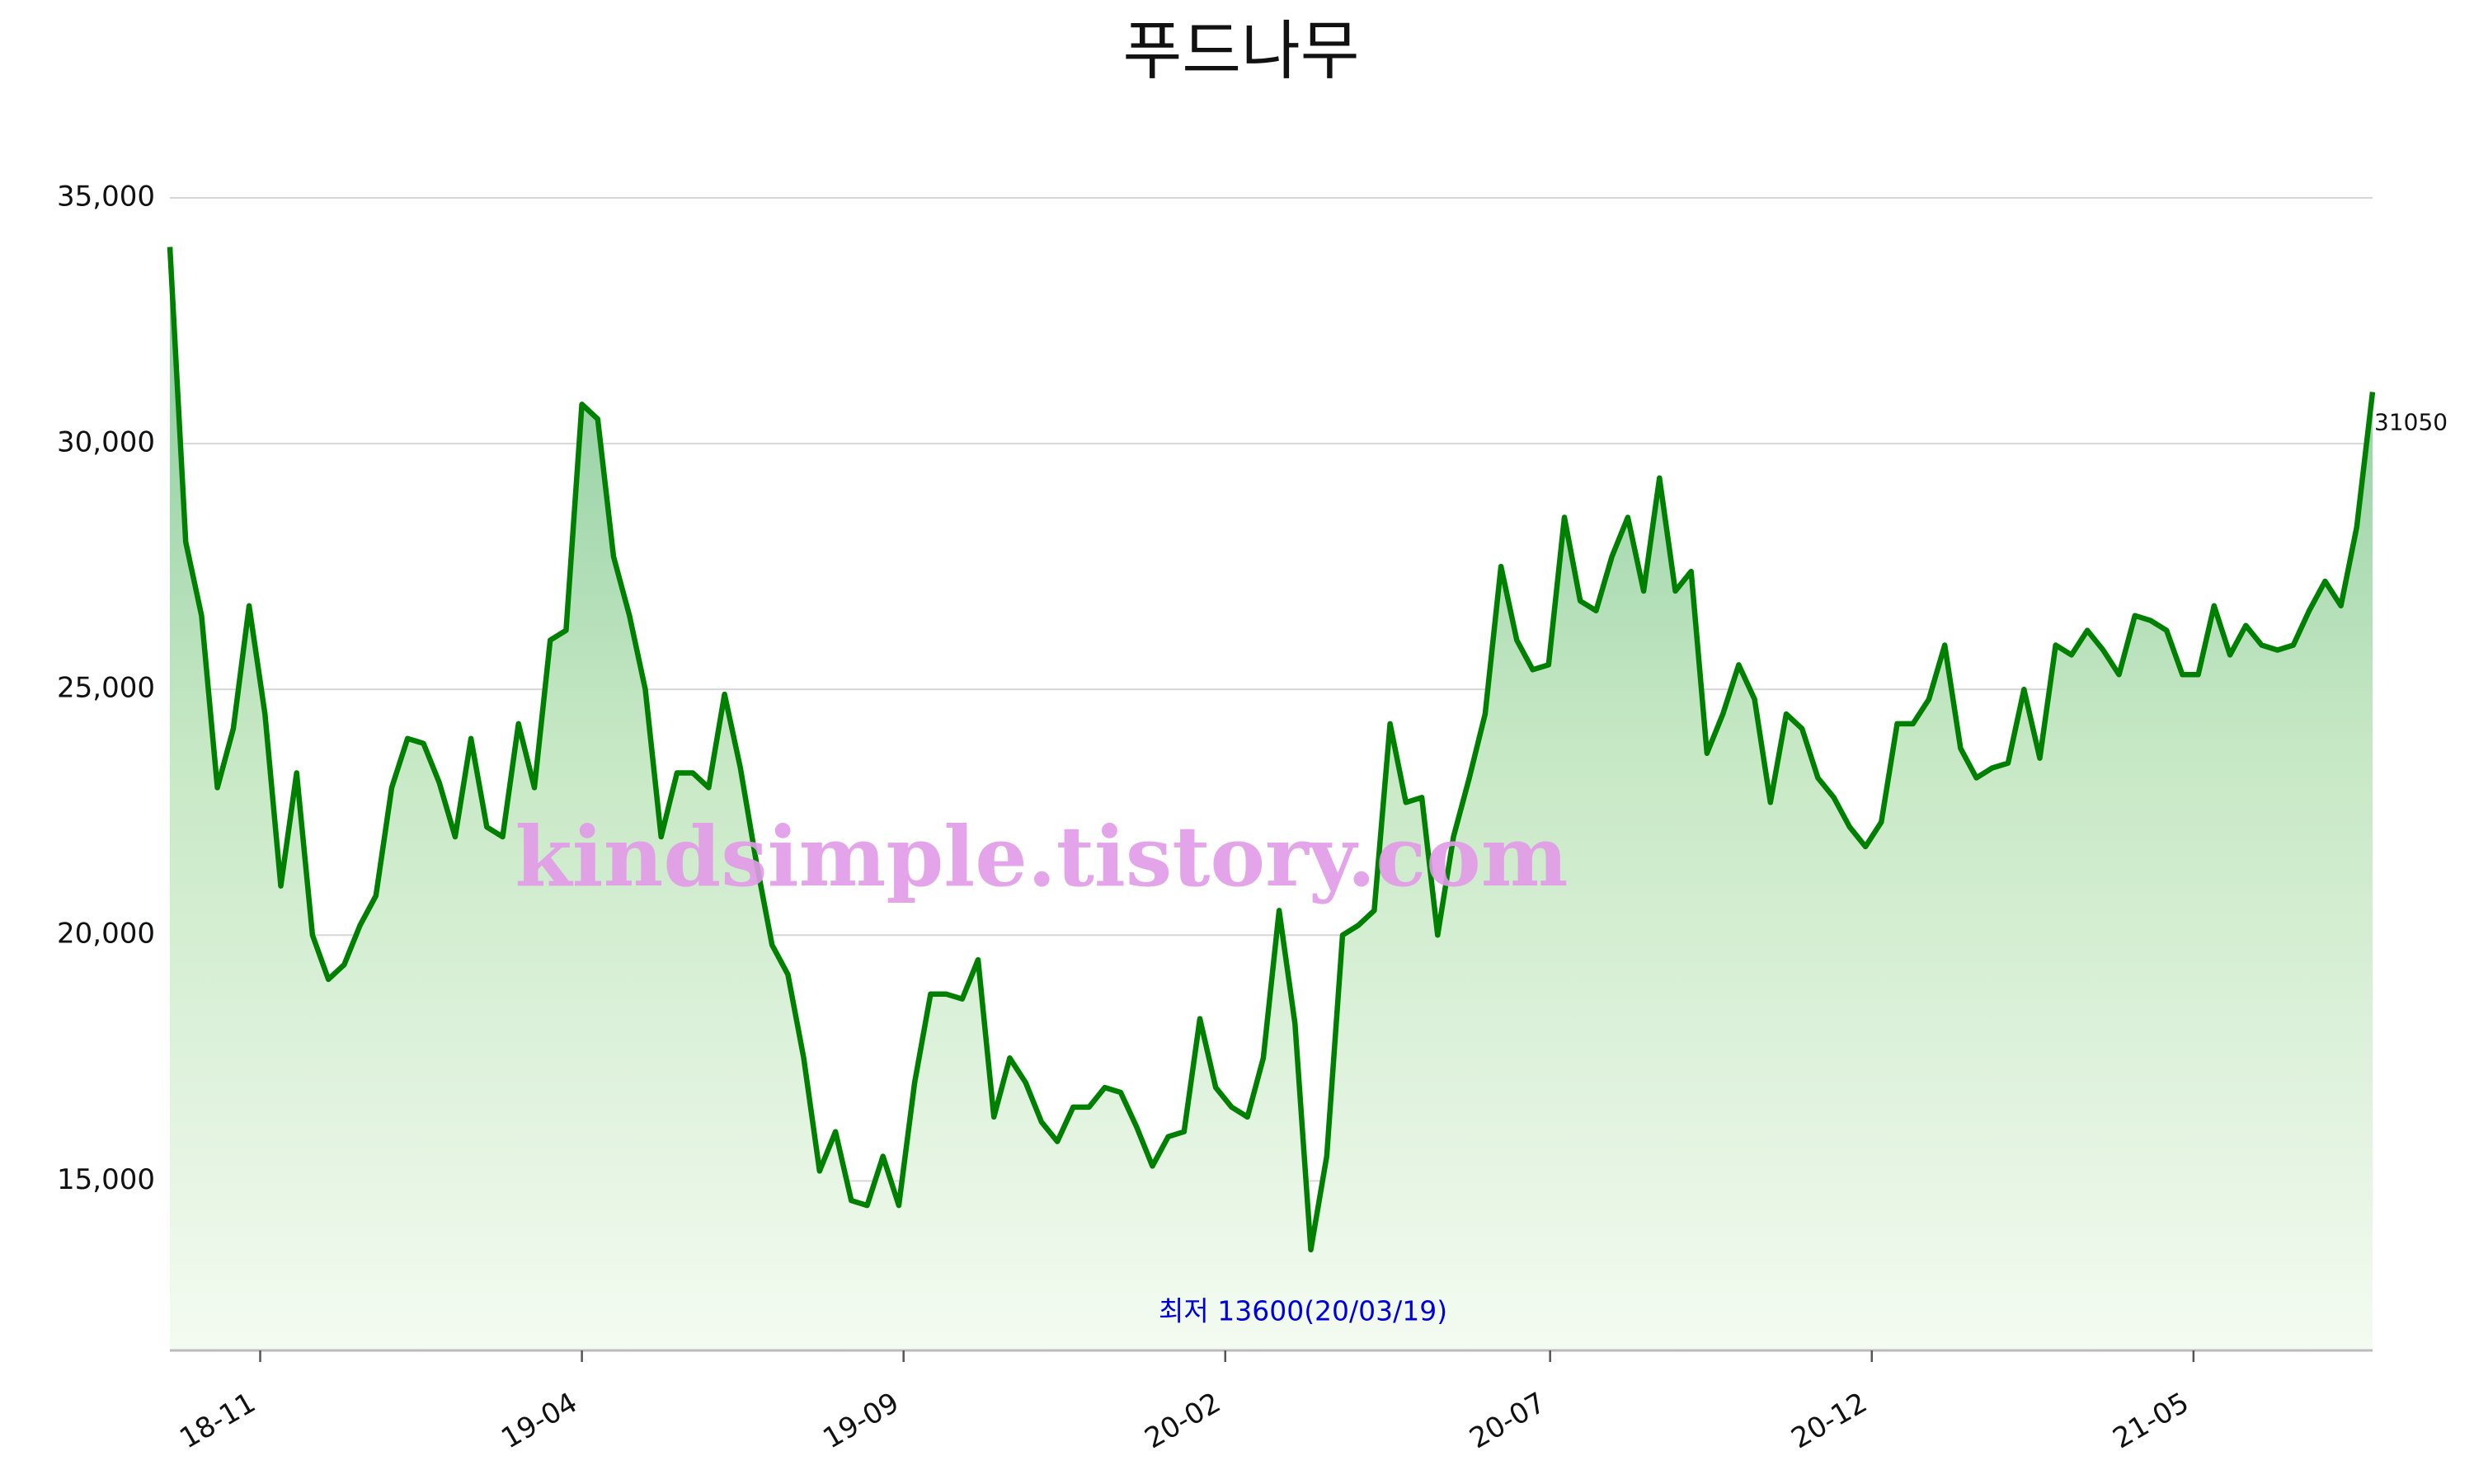 The width and height of the screenshot is (2474, 1484). What do you see at coordinates (106, 934) in the screenshot?
I see `y-tick-label: 20,000` at bounding box center [106, 934].